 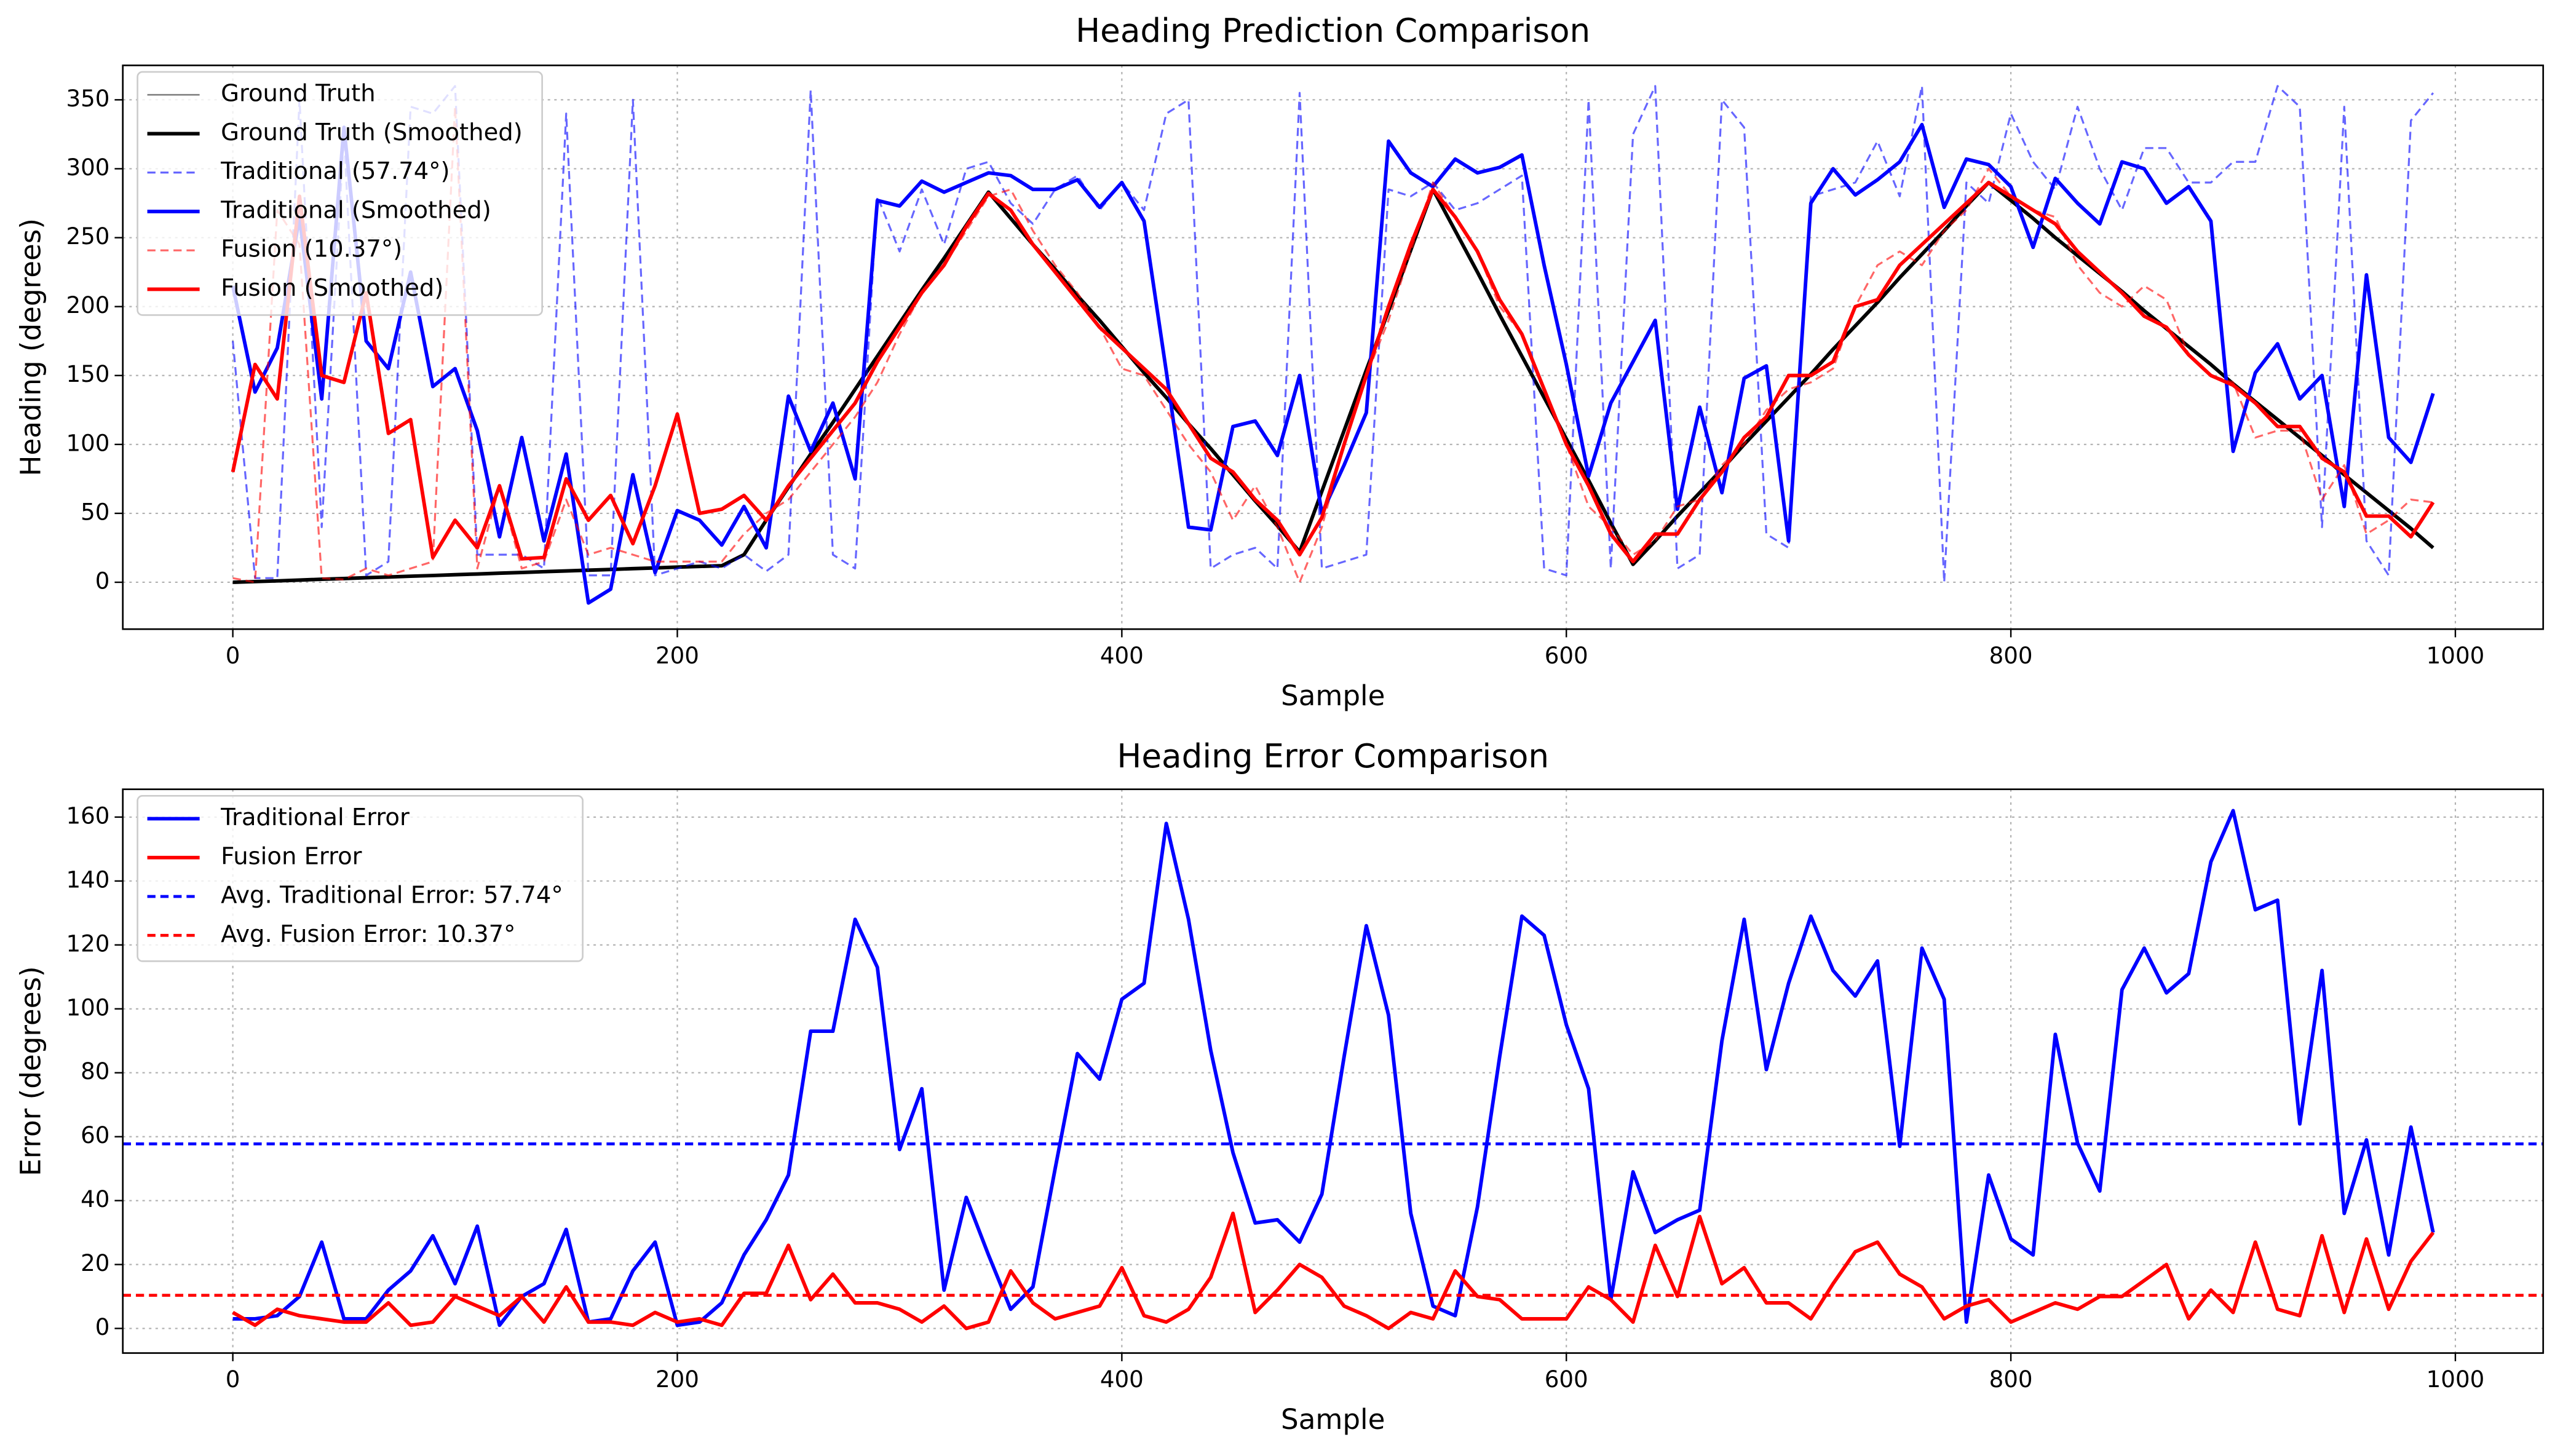 I want to click on y-tick-label: 120, so click(x=87, y=944).